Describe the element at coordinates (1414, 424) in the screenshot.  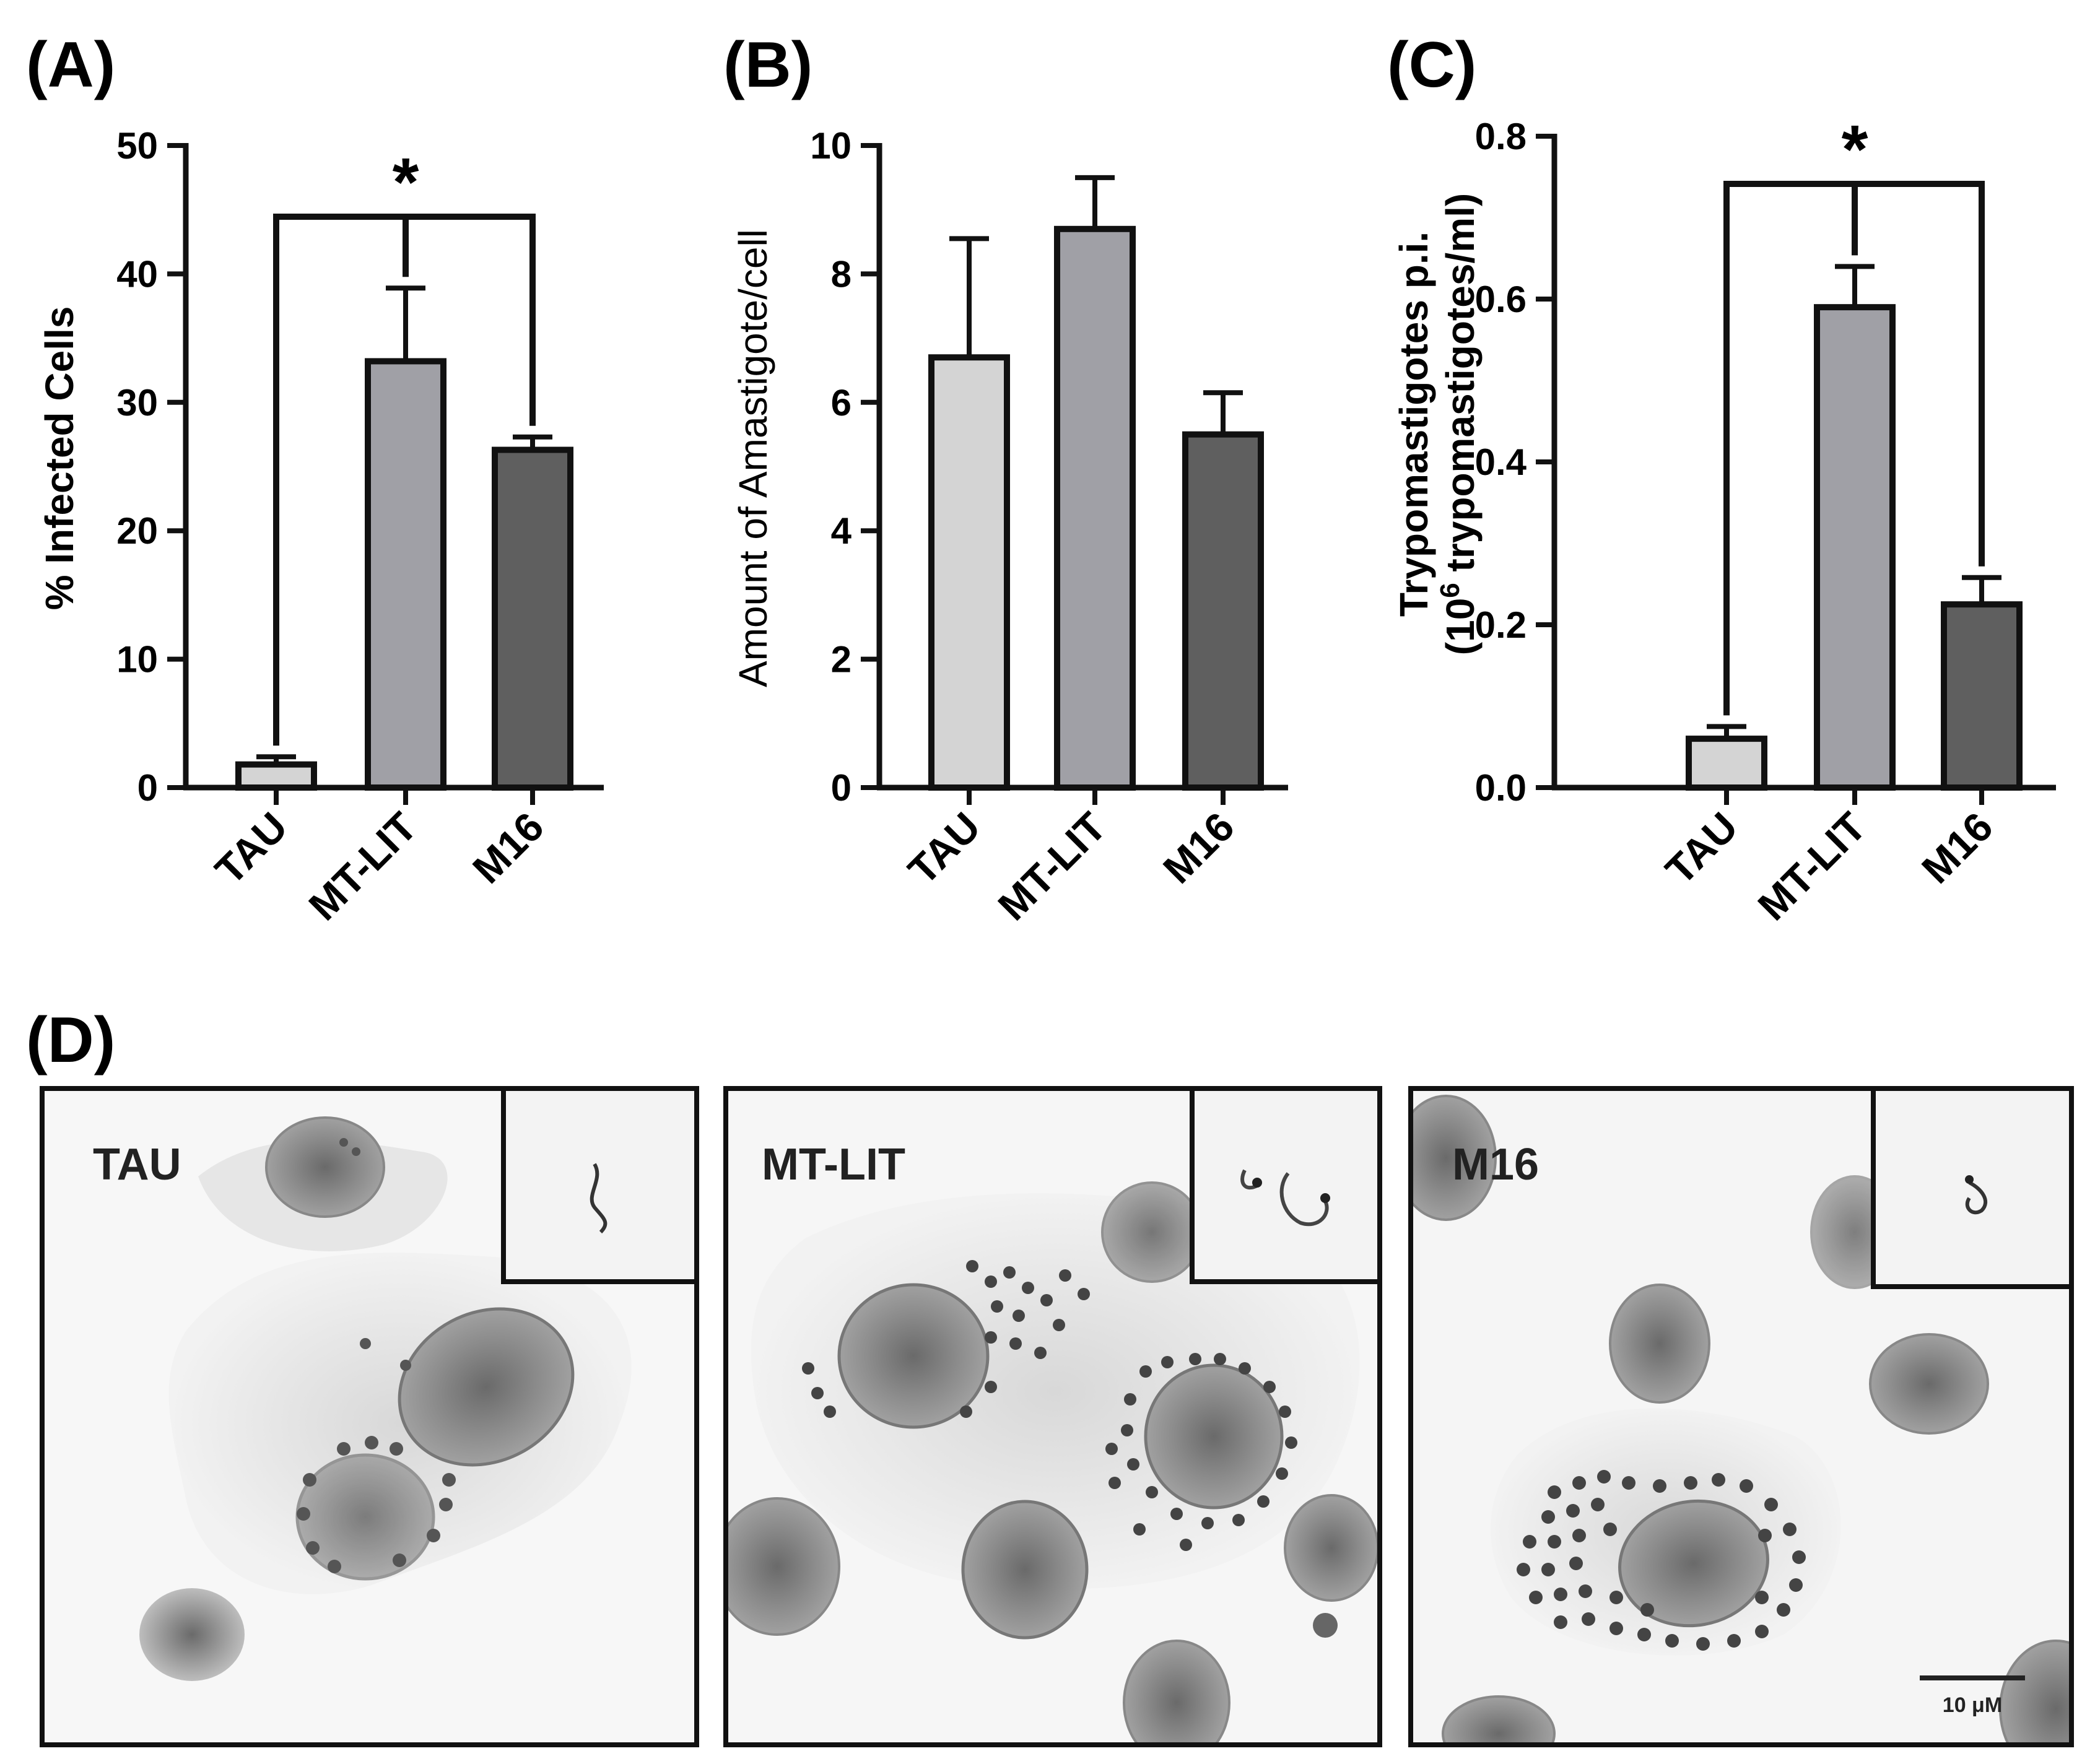
I see `y-axis-label-c-line1: Trypomastigotes p.i.` at that location.